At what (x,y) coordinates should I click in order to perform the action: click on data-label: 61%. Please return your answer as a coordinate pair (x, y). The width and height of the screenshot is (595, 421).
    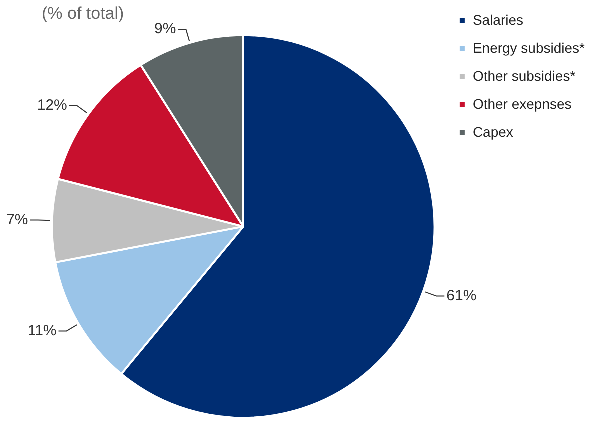
    Looking at the image, I should click on (461, 295).